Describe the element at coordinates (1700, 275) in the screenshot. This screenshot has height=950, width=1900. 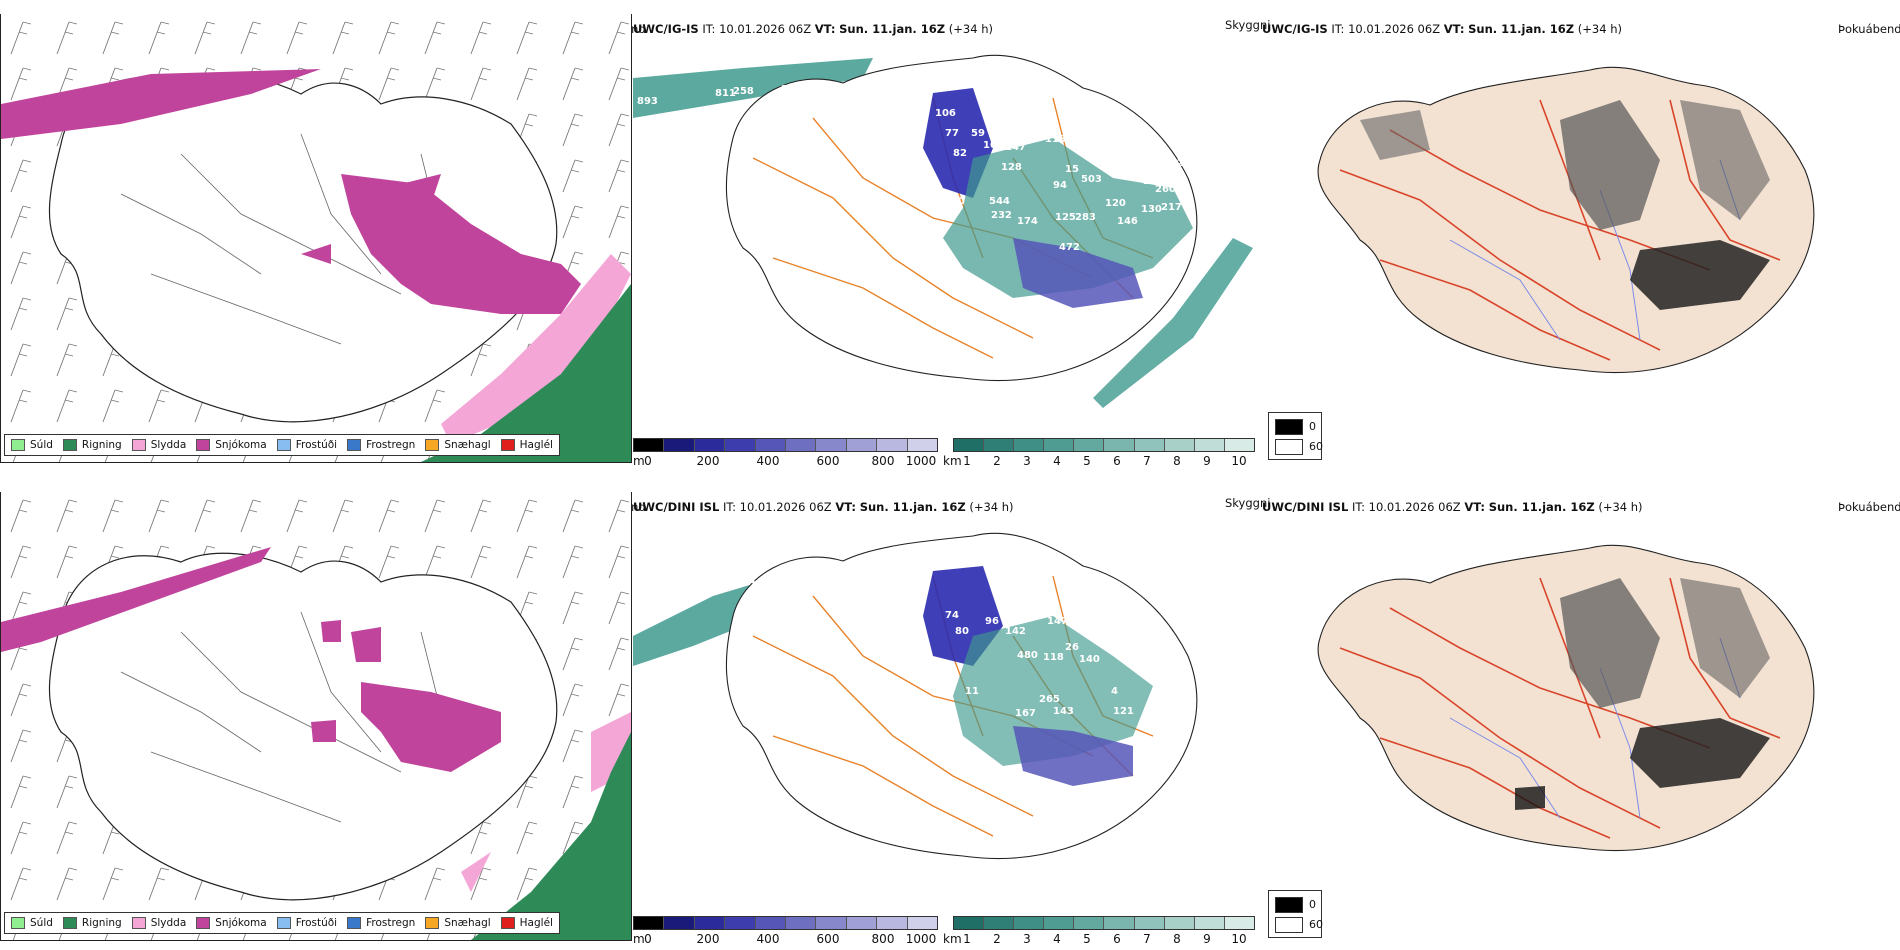
I see `fog-dark-area` at that location.